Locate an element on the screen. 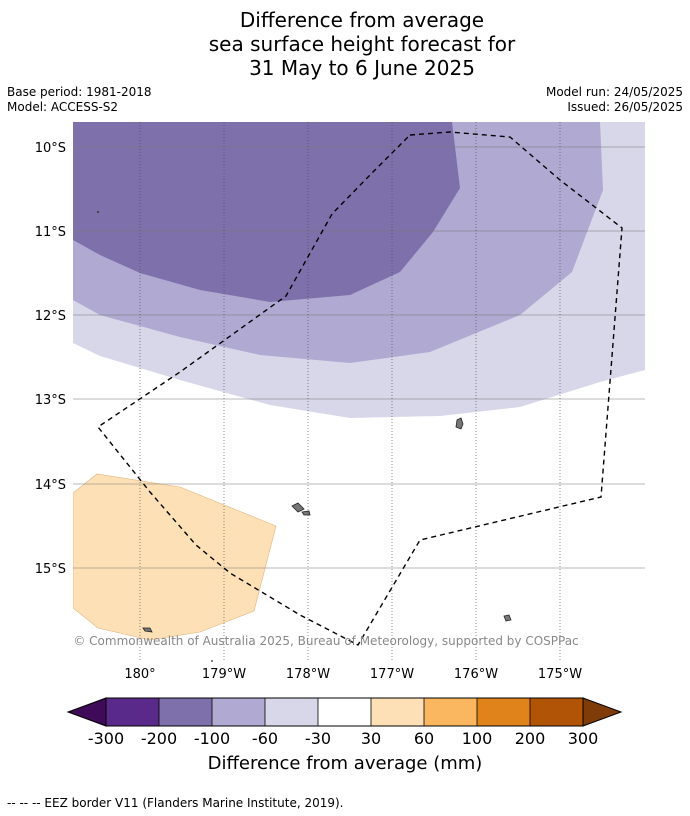 The width and height of the screenshot is (690, 816). colorbar-tick-label: -300 is located at coordinates (106, 738).